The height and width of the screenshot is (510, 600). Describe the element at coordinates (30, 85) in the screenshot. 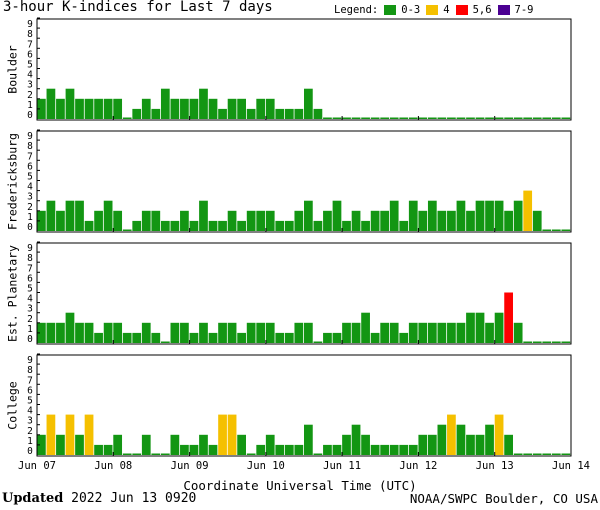

I see `y-tick-label: 3` at that location.